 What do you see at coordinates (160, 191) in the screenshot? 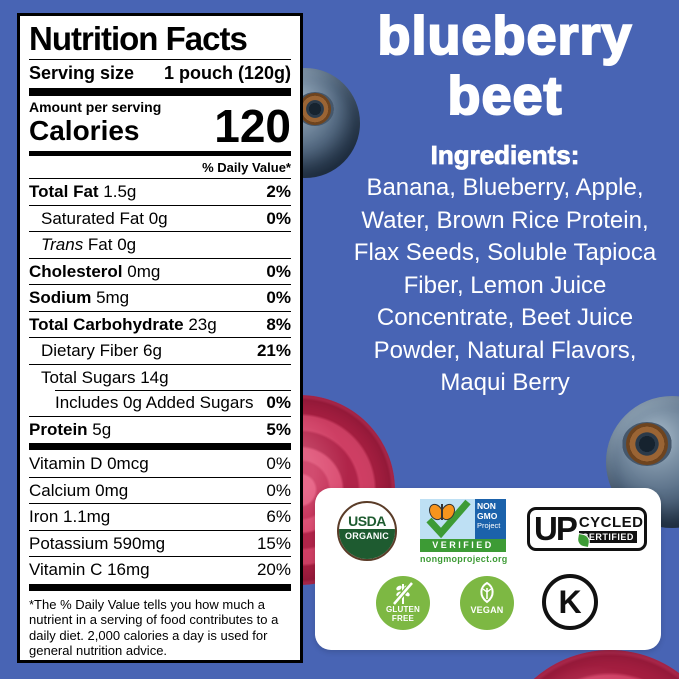
I see `row-total-fat: Total Fat 1.5g 2%` at bounding box center [160, 191].